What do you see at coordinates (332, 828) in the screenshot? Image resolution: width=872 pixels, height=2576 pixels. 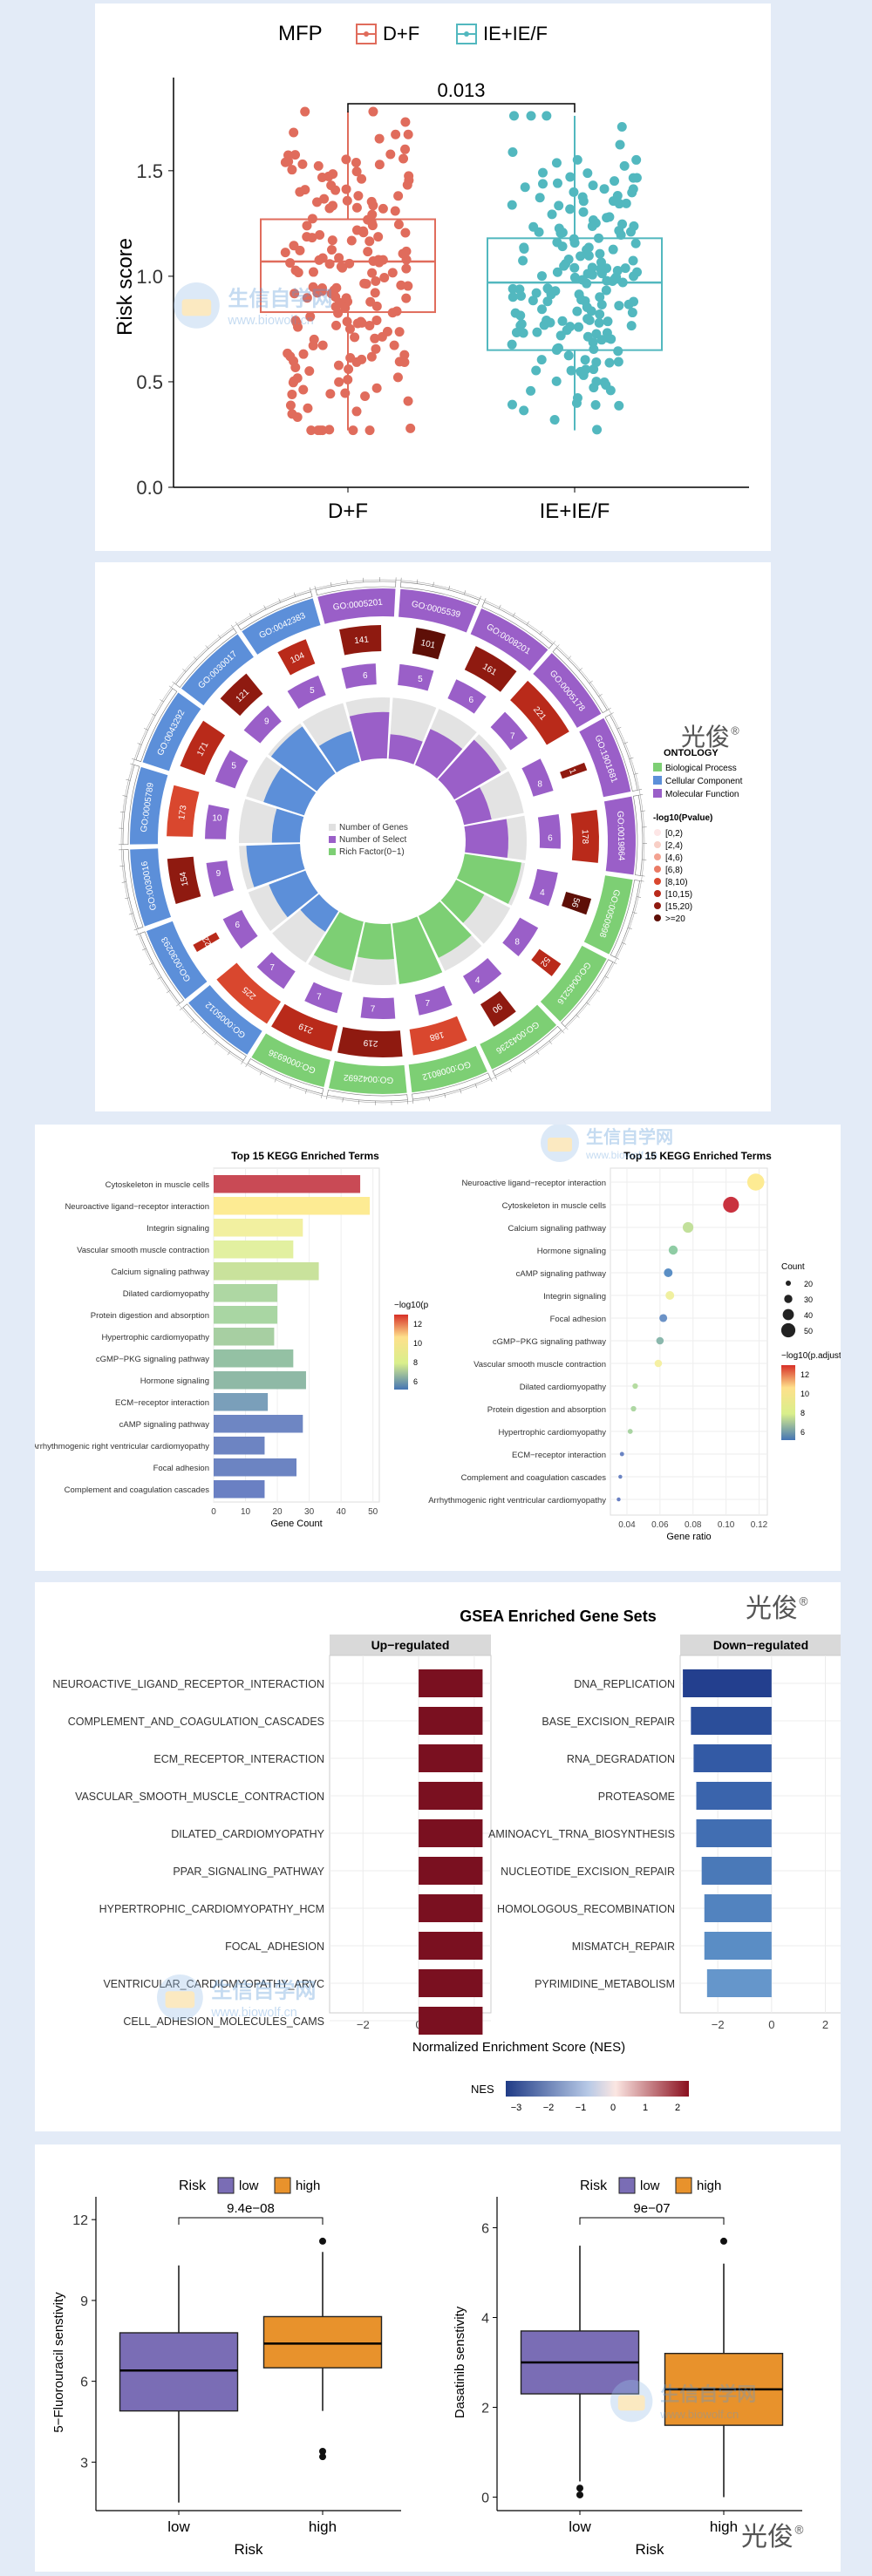 I see `center-legend-key` at bounding box center [332, 828].